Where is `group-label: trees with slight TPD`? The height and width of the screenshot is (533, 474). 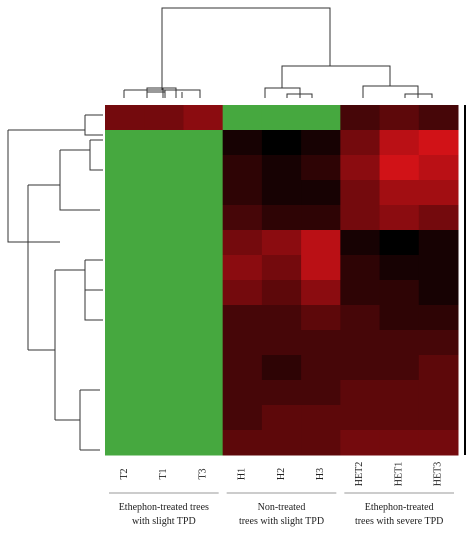 group-label: trees with slight TPD is located at coordinates (281, 521).